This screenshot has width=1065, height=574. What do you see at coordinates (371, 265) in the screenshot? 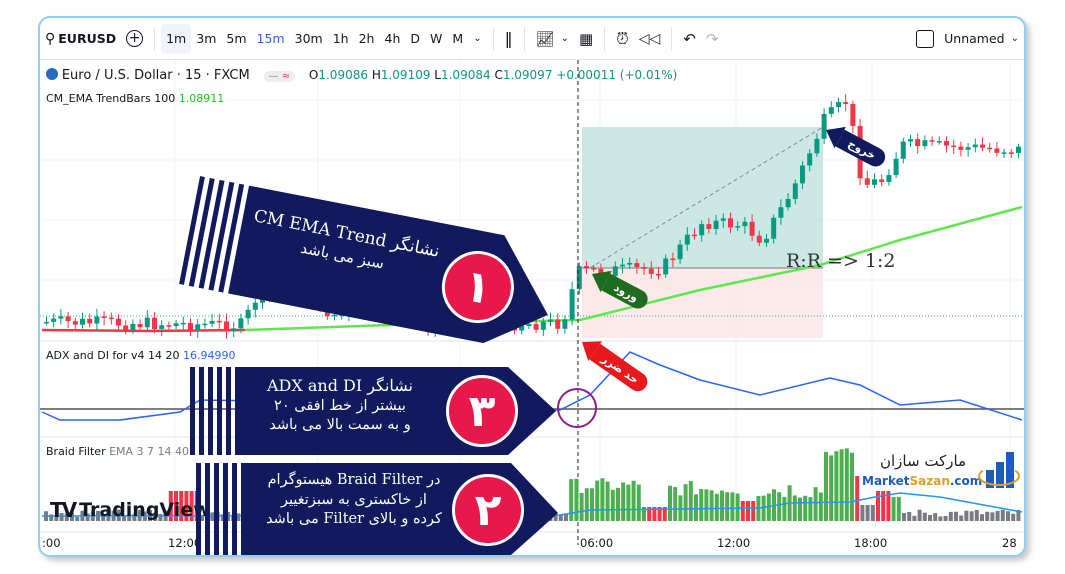
I see `annotation-banner-1: نشانگر CM EMA Trend سبز می باشد ۱` at bounding box center [371, 265].